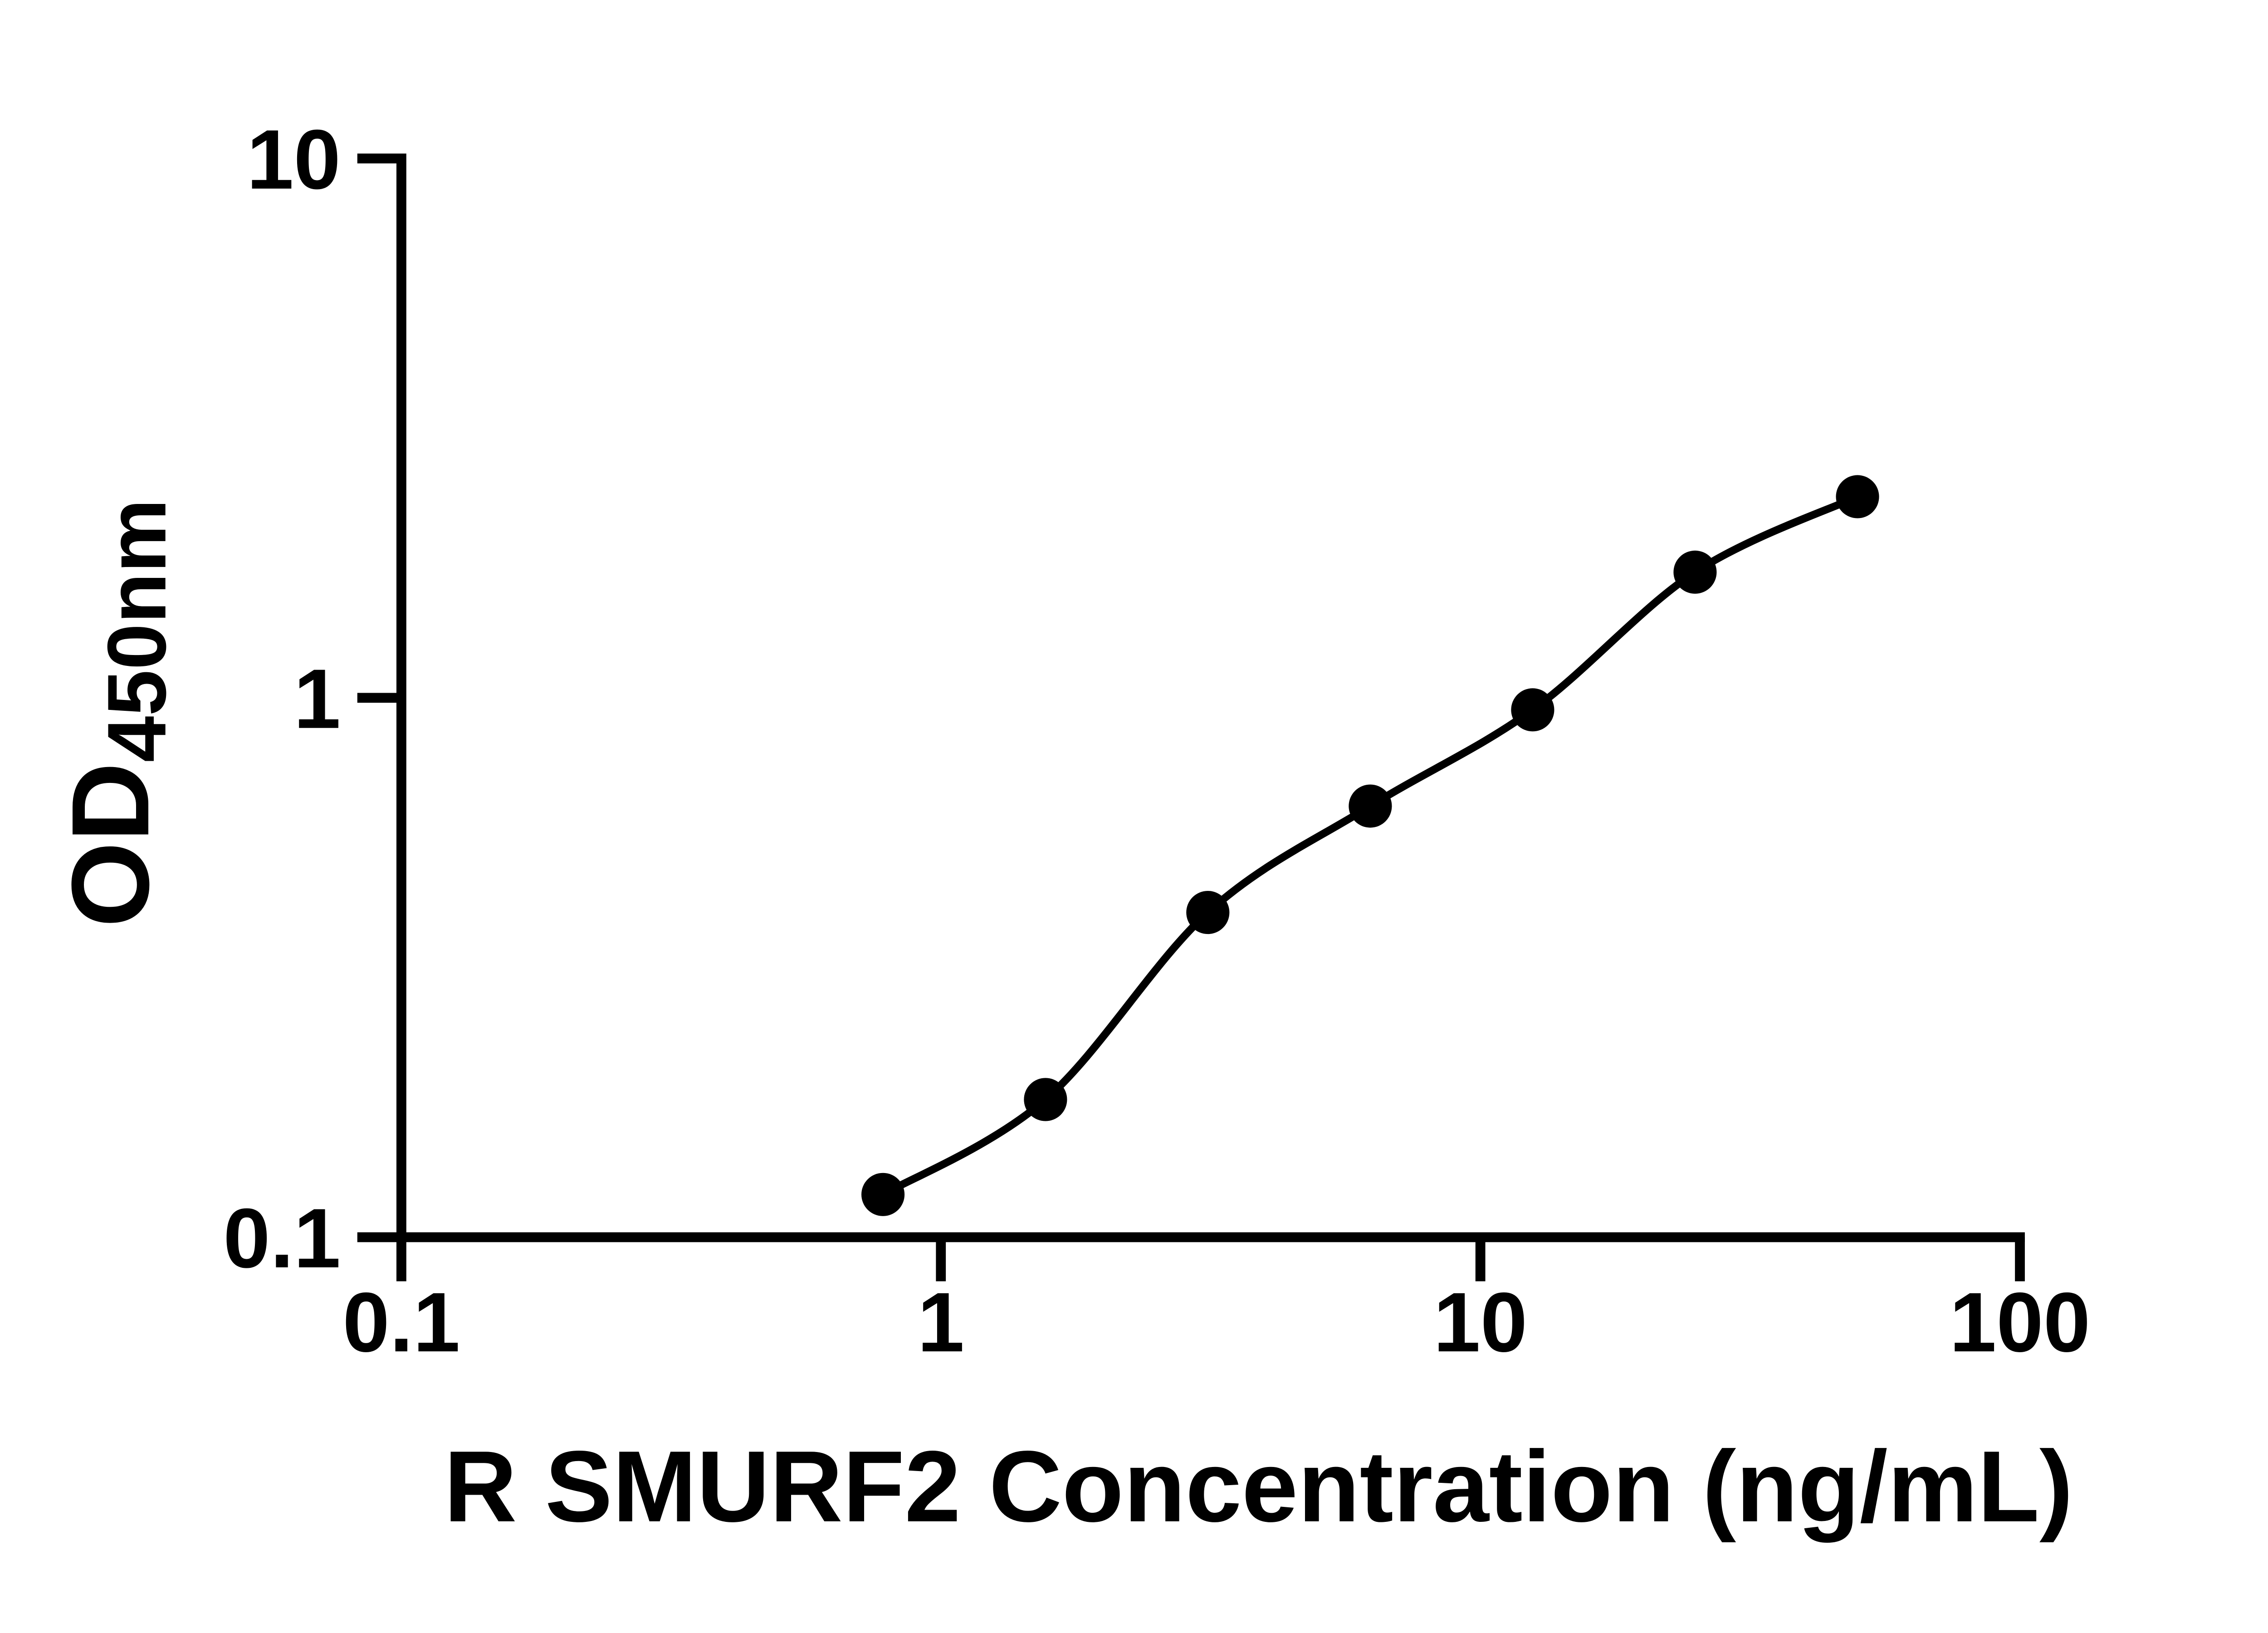  What do you see at coordinates (317, 699) in the screenshot?
I see `y-tick-label: 1` at bounding box center [317, 699].